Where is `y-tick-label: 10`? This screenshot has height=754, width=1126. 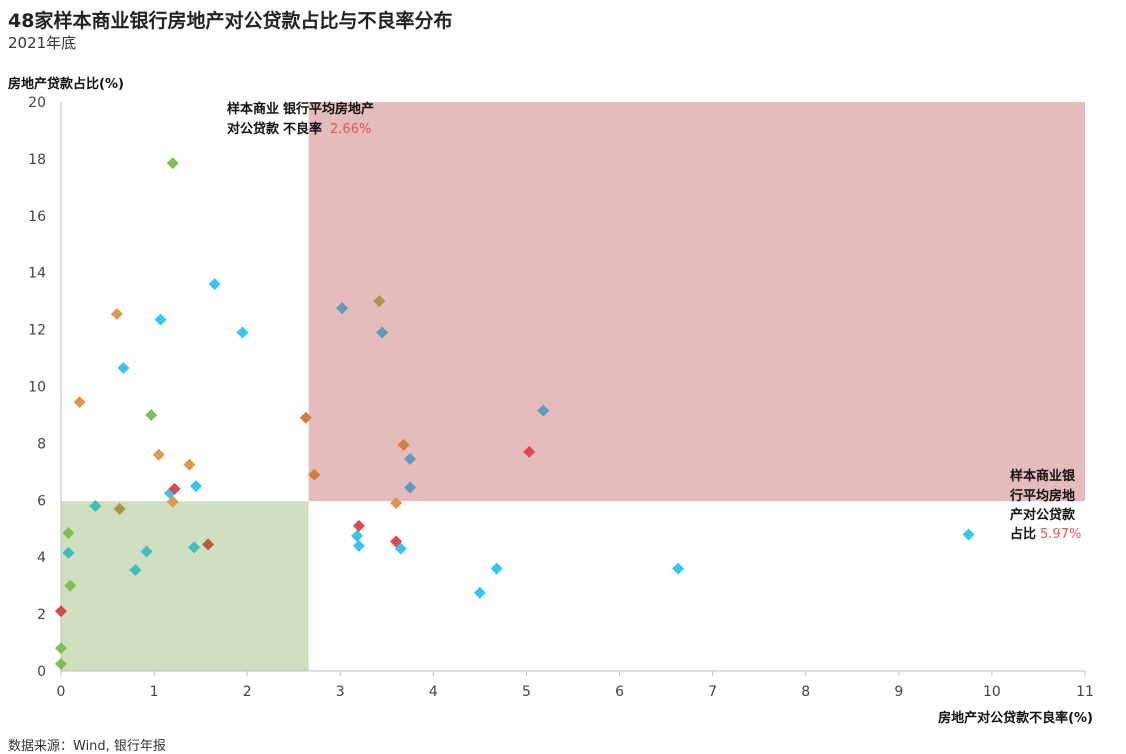 y-tick-label: 10 is located at coordinates (37, 388).